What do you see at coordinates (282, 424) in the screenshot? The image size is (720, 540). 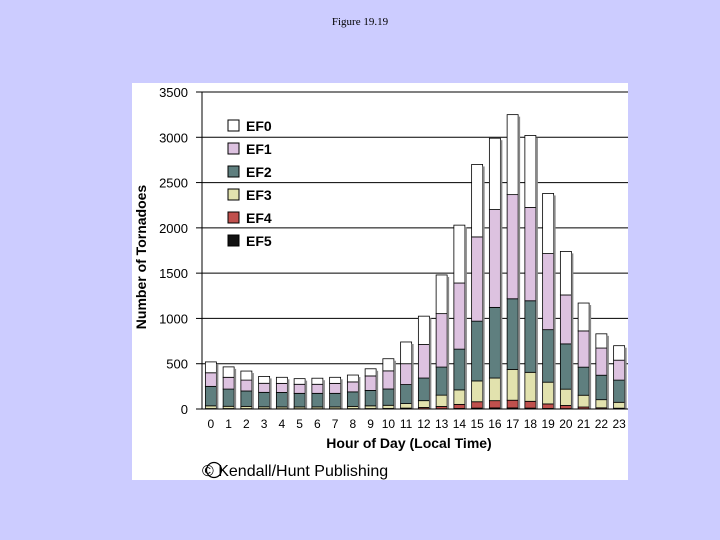 I see `x-tick-label: 4` at bounding box center [282, 424].